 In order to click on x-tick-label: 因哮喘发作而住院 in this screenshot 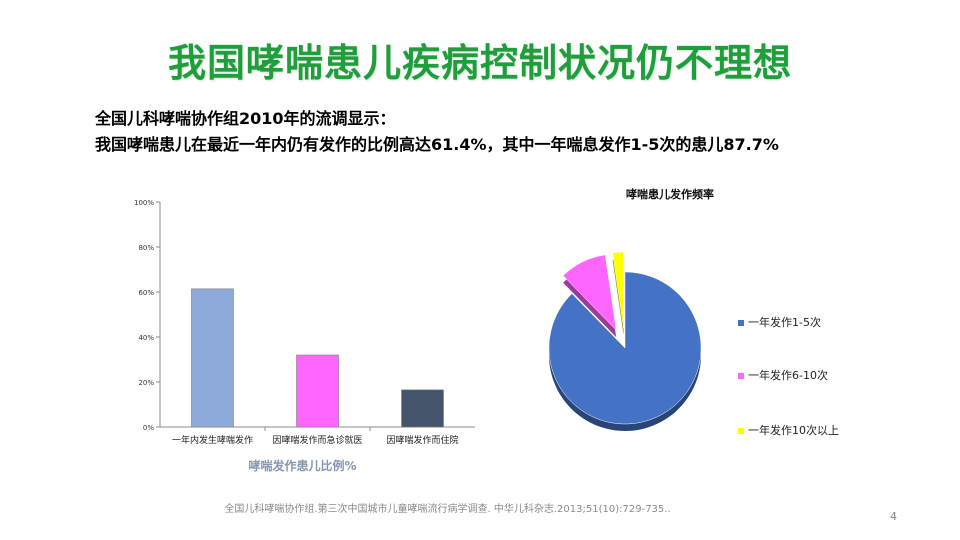, I will do `click(422, 440)`.